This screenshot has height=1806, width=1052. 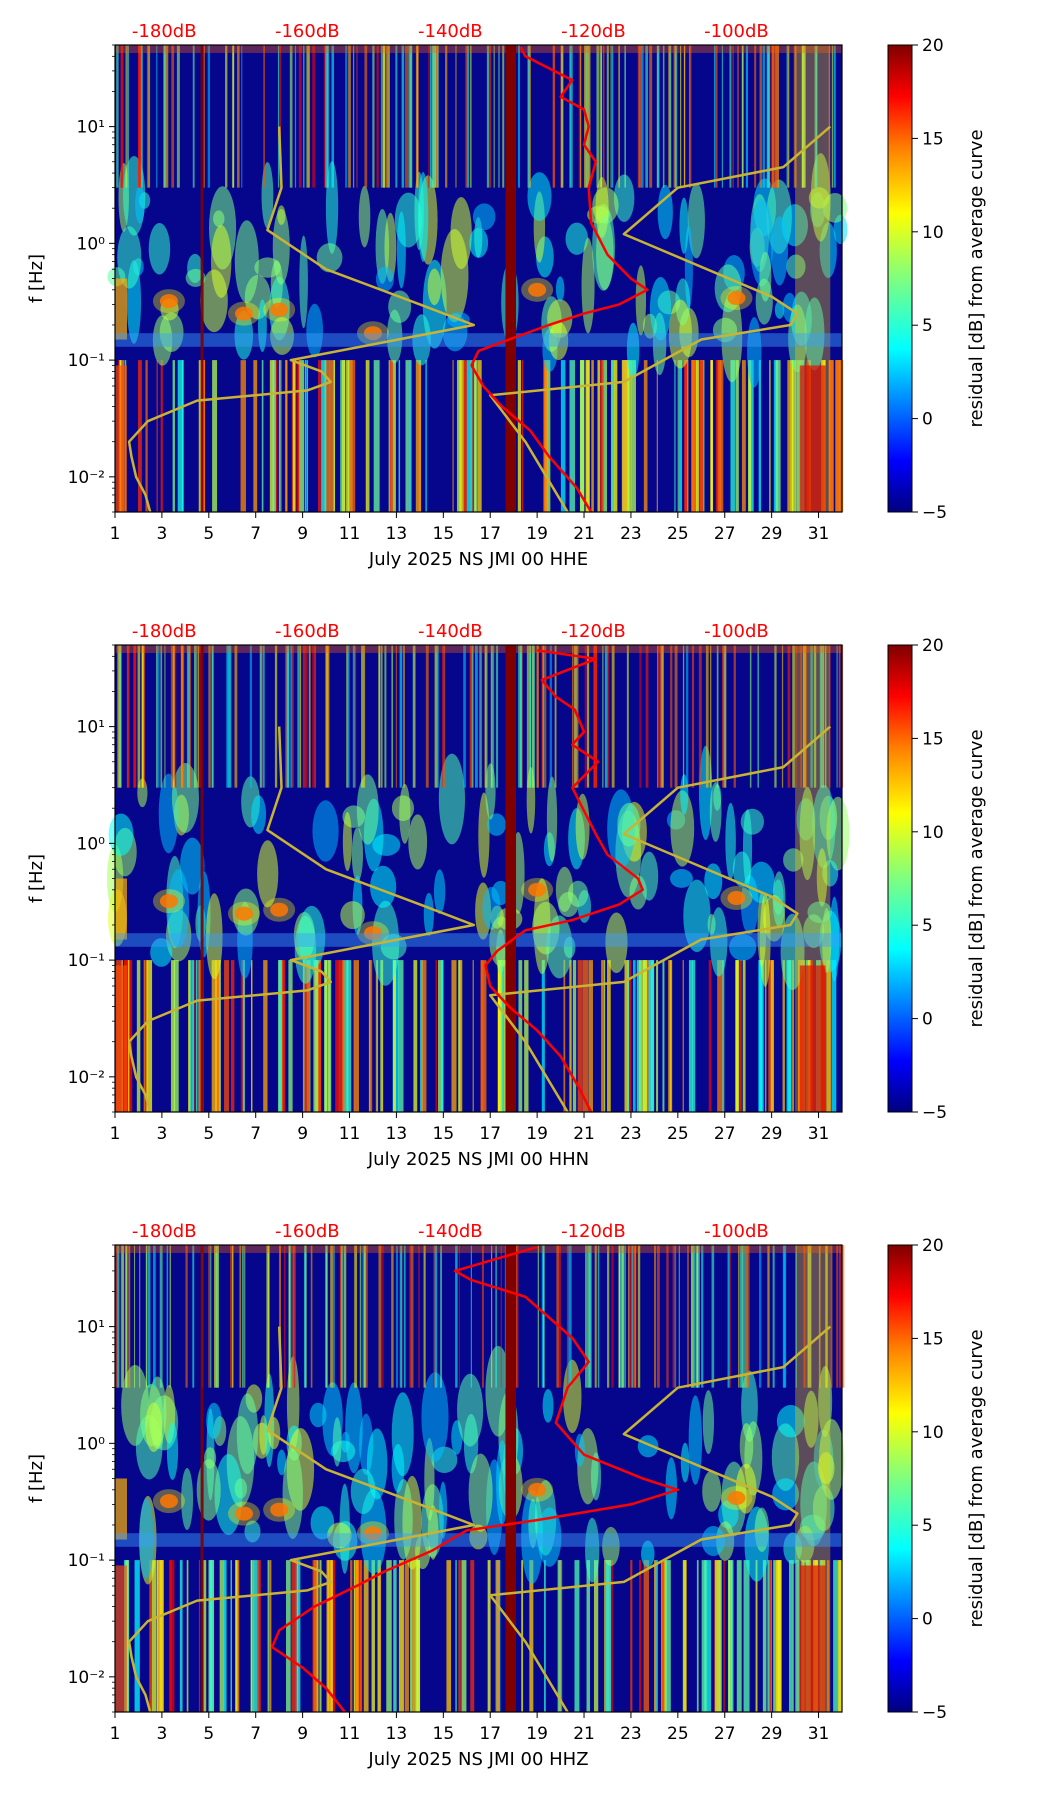 What do you see at coordinates (478, 559) in the screenshot?
I see `x-axis-label: July 2025 NS JMI 00 HHE` at bounding box center [478, 559].